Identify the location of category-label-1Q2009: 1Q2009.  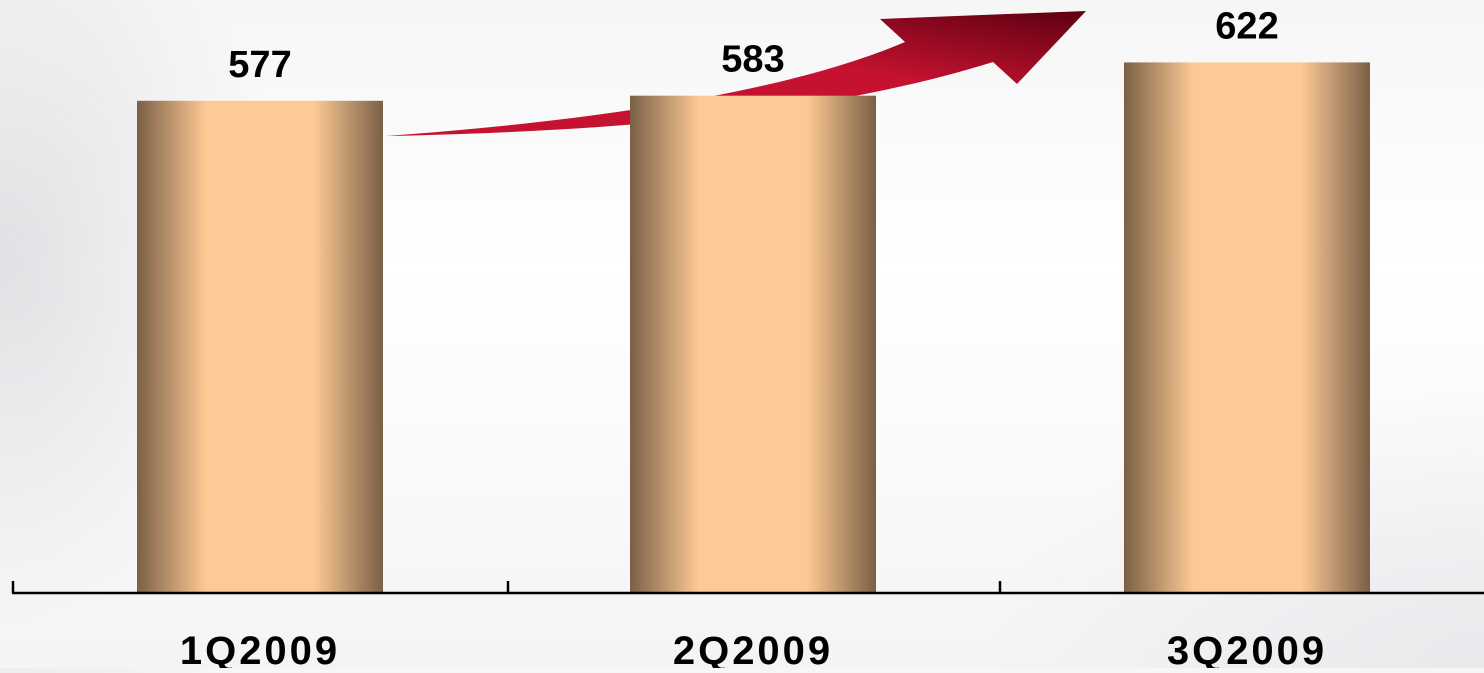
(260, 648).